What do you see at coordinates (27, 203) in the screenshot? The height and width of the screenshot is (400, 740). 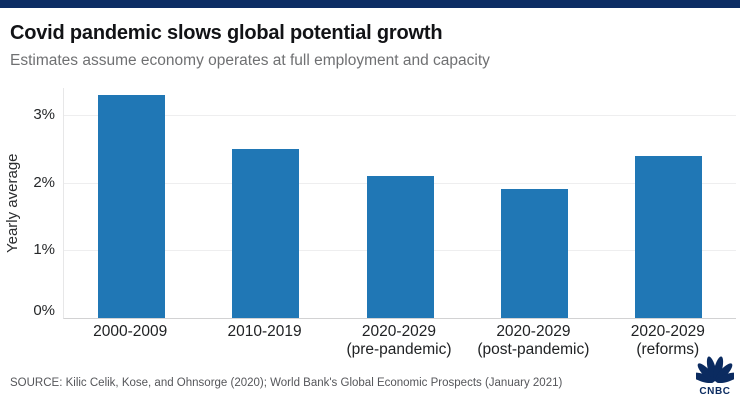 I see `y-axis-ticks: 0% 1% 2% 3%` at bounding box center [27, 203].